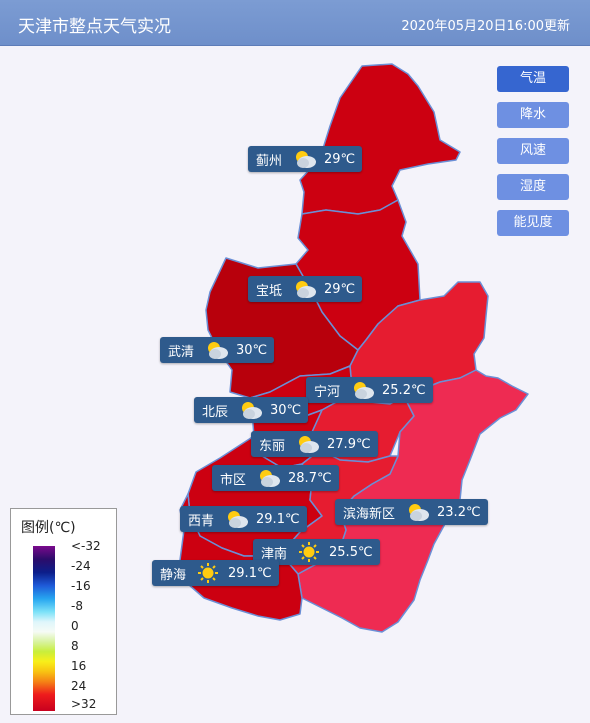 The width and height of the screenshot is (590, 723). I want to click on station-name: 武清, so click(181, 352).